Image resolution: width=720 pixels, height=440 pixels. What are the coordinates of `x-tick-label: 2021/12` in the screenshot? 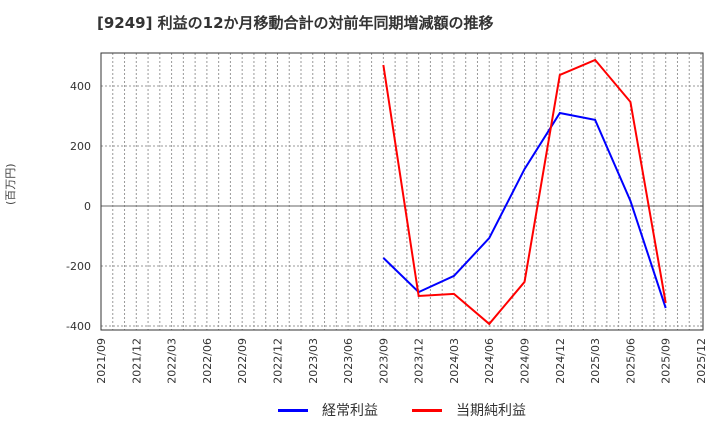 It's located at (136, 361).